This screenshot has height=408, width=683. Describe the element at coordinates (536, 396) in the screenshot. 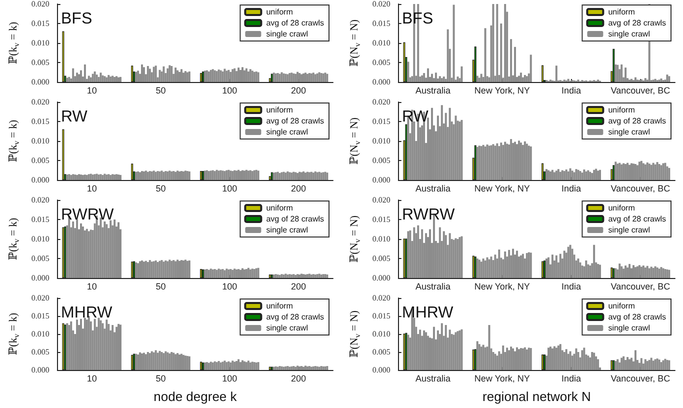

I see `x-axis-title: regional network N` at that location.